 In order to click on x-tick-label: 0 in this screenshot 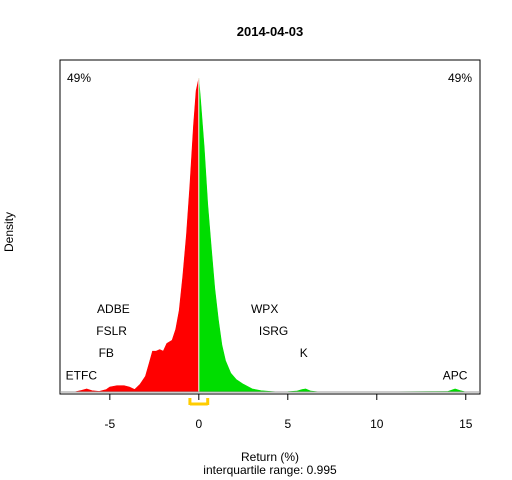, I will do `click(198, 424)`.